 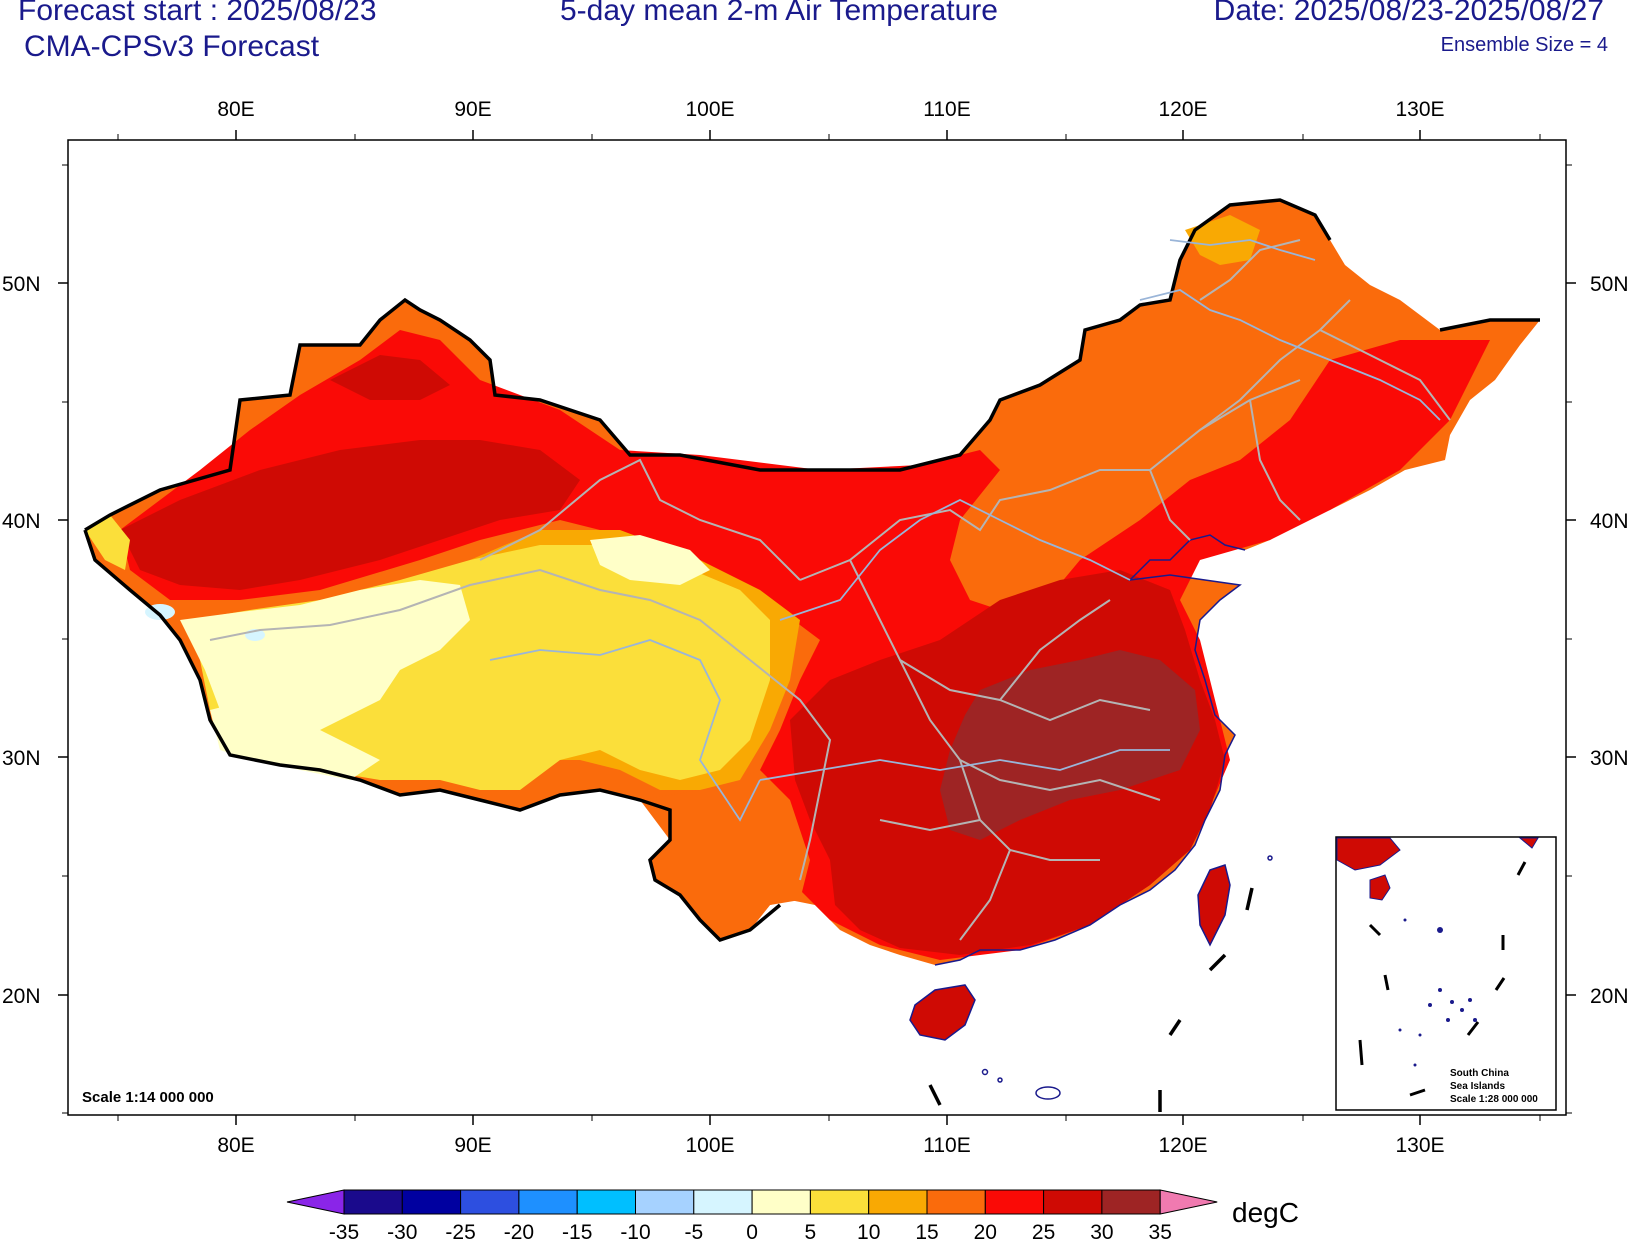 What do you see at coordinates (344, 1231) in the screenshot?
I see `colorbar-label: -35` at bounding box center [344, 1231].